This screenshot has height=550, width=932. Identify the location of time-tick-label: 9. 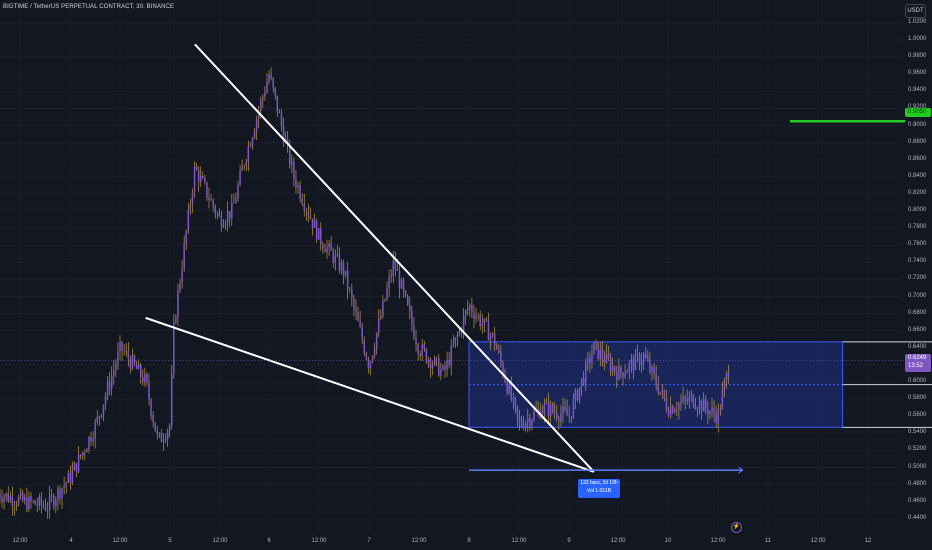
(569, 541).